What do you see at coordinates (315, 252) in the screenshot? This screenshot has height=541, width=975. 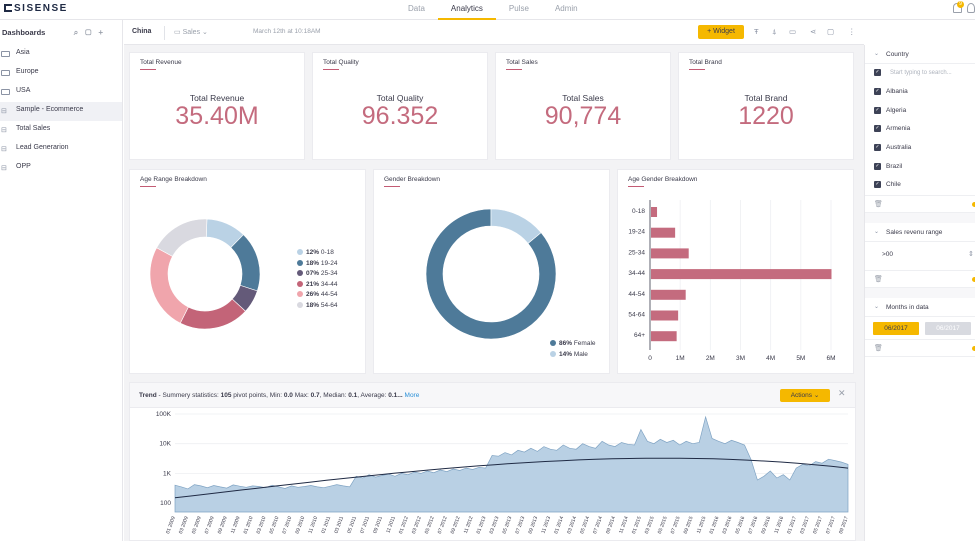 I see `legend-item: 12% 0-18` at bounding box center [315, 252].